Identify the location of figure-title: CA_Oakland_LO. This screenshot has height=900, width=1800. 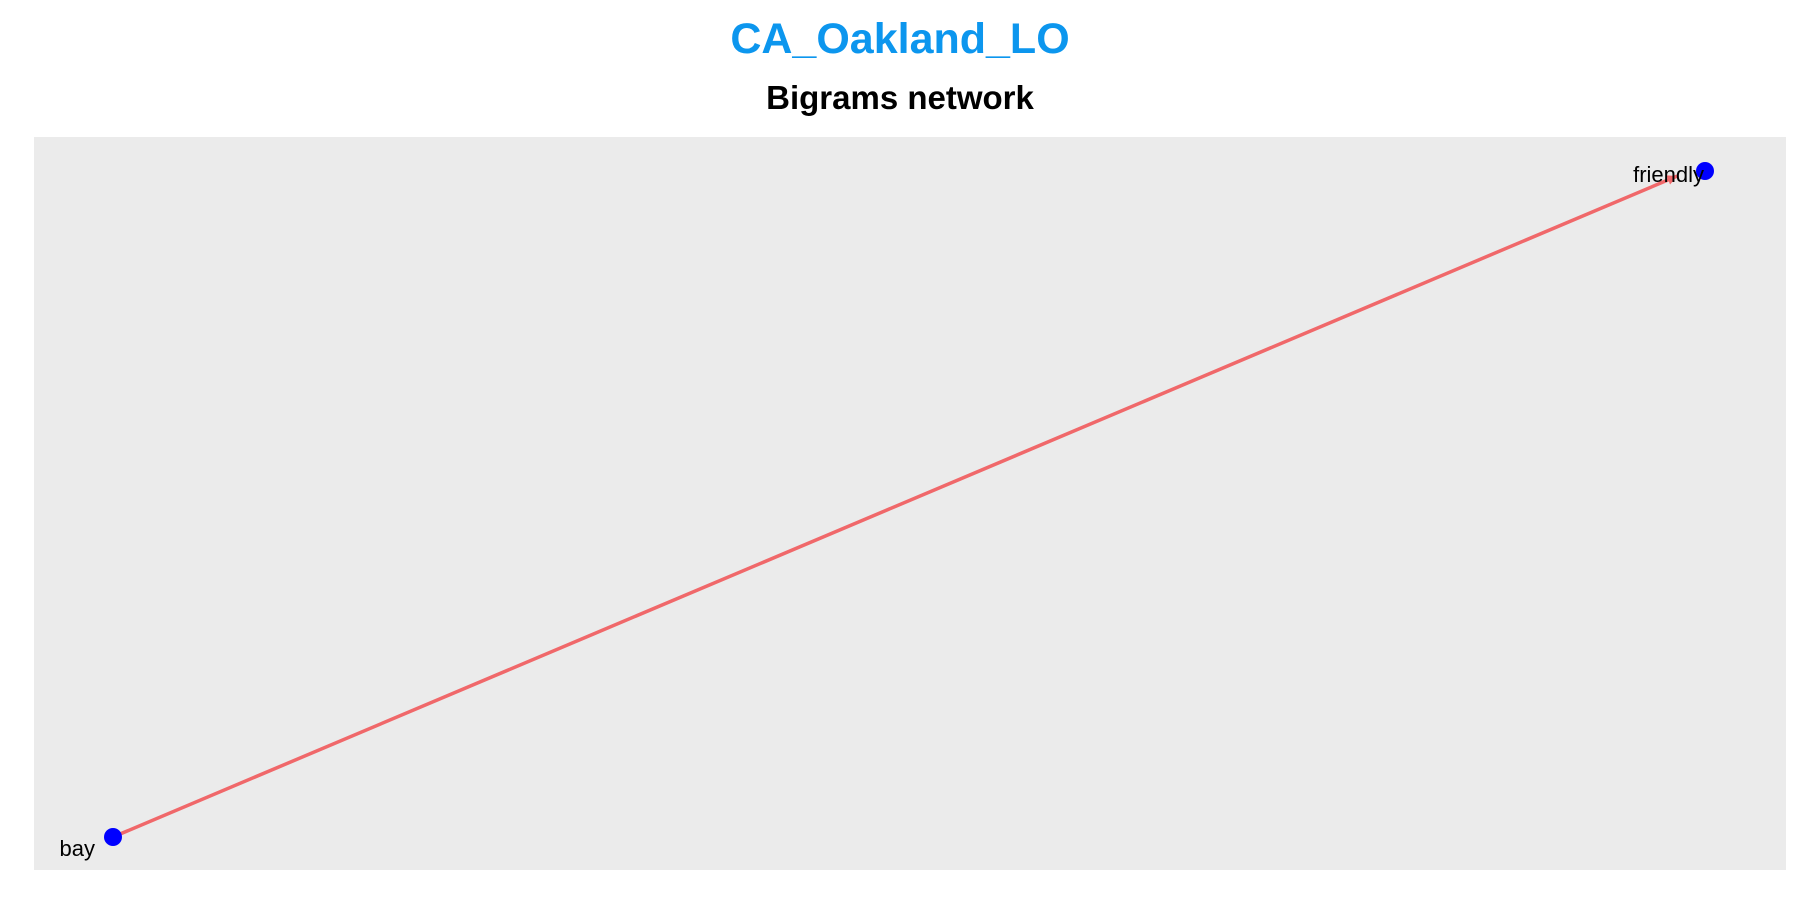
(900, 39).